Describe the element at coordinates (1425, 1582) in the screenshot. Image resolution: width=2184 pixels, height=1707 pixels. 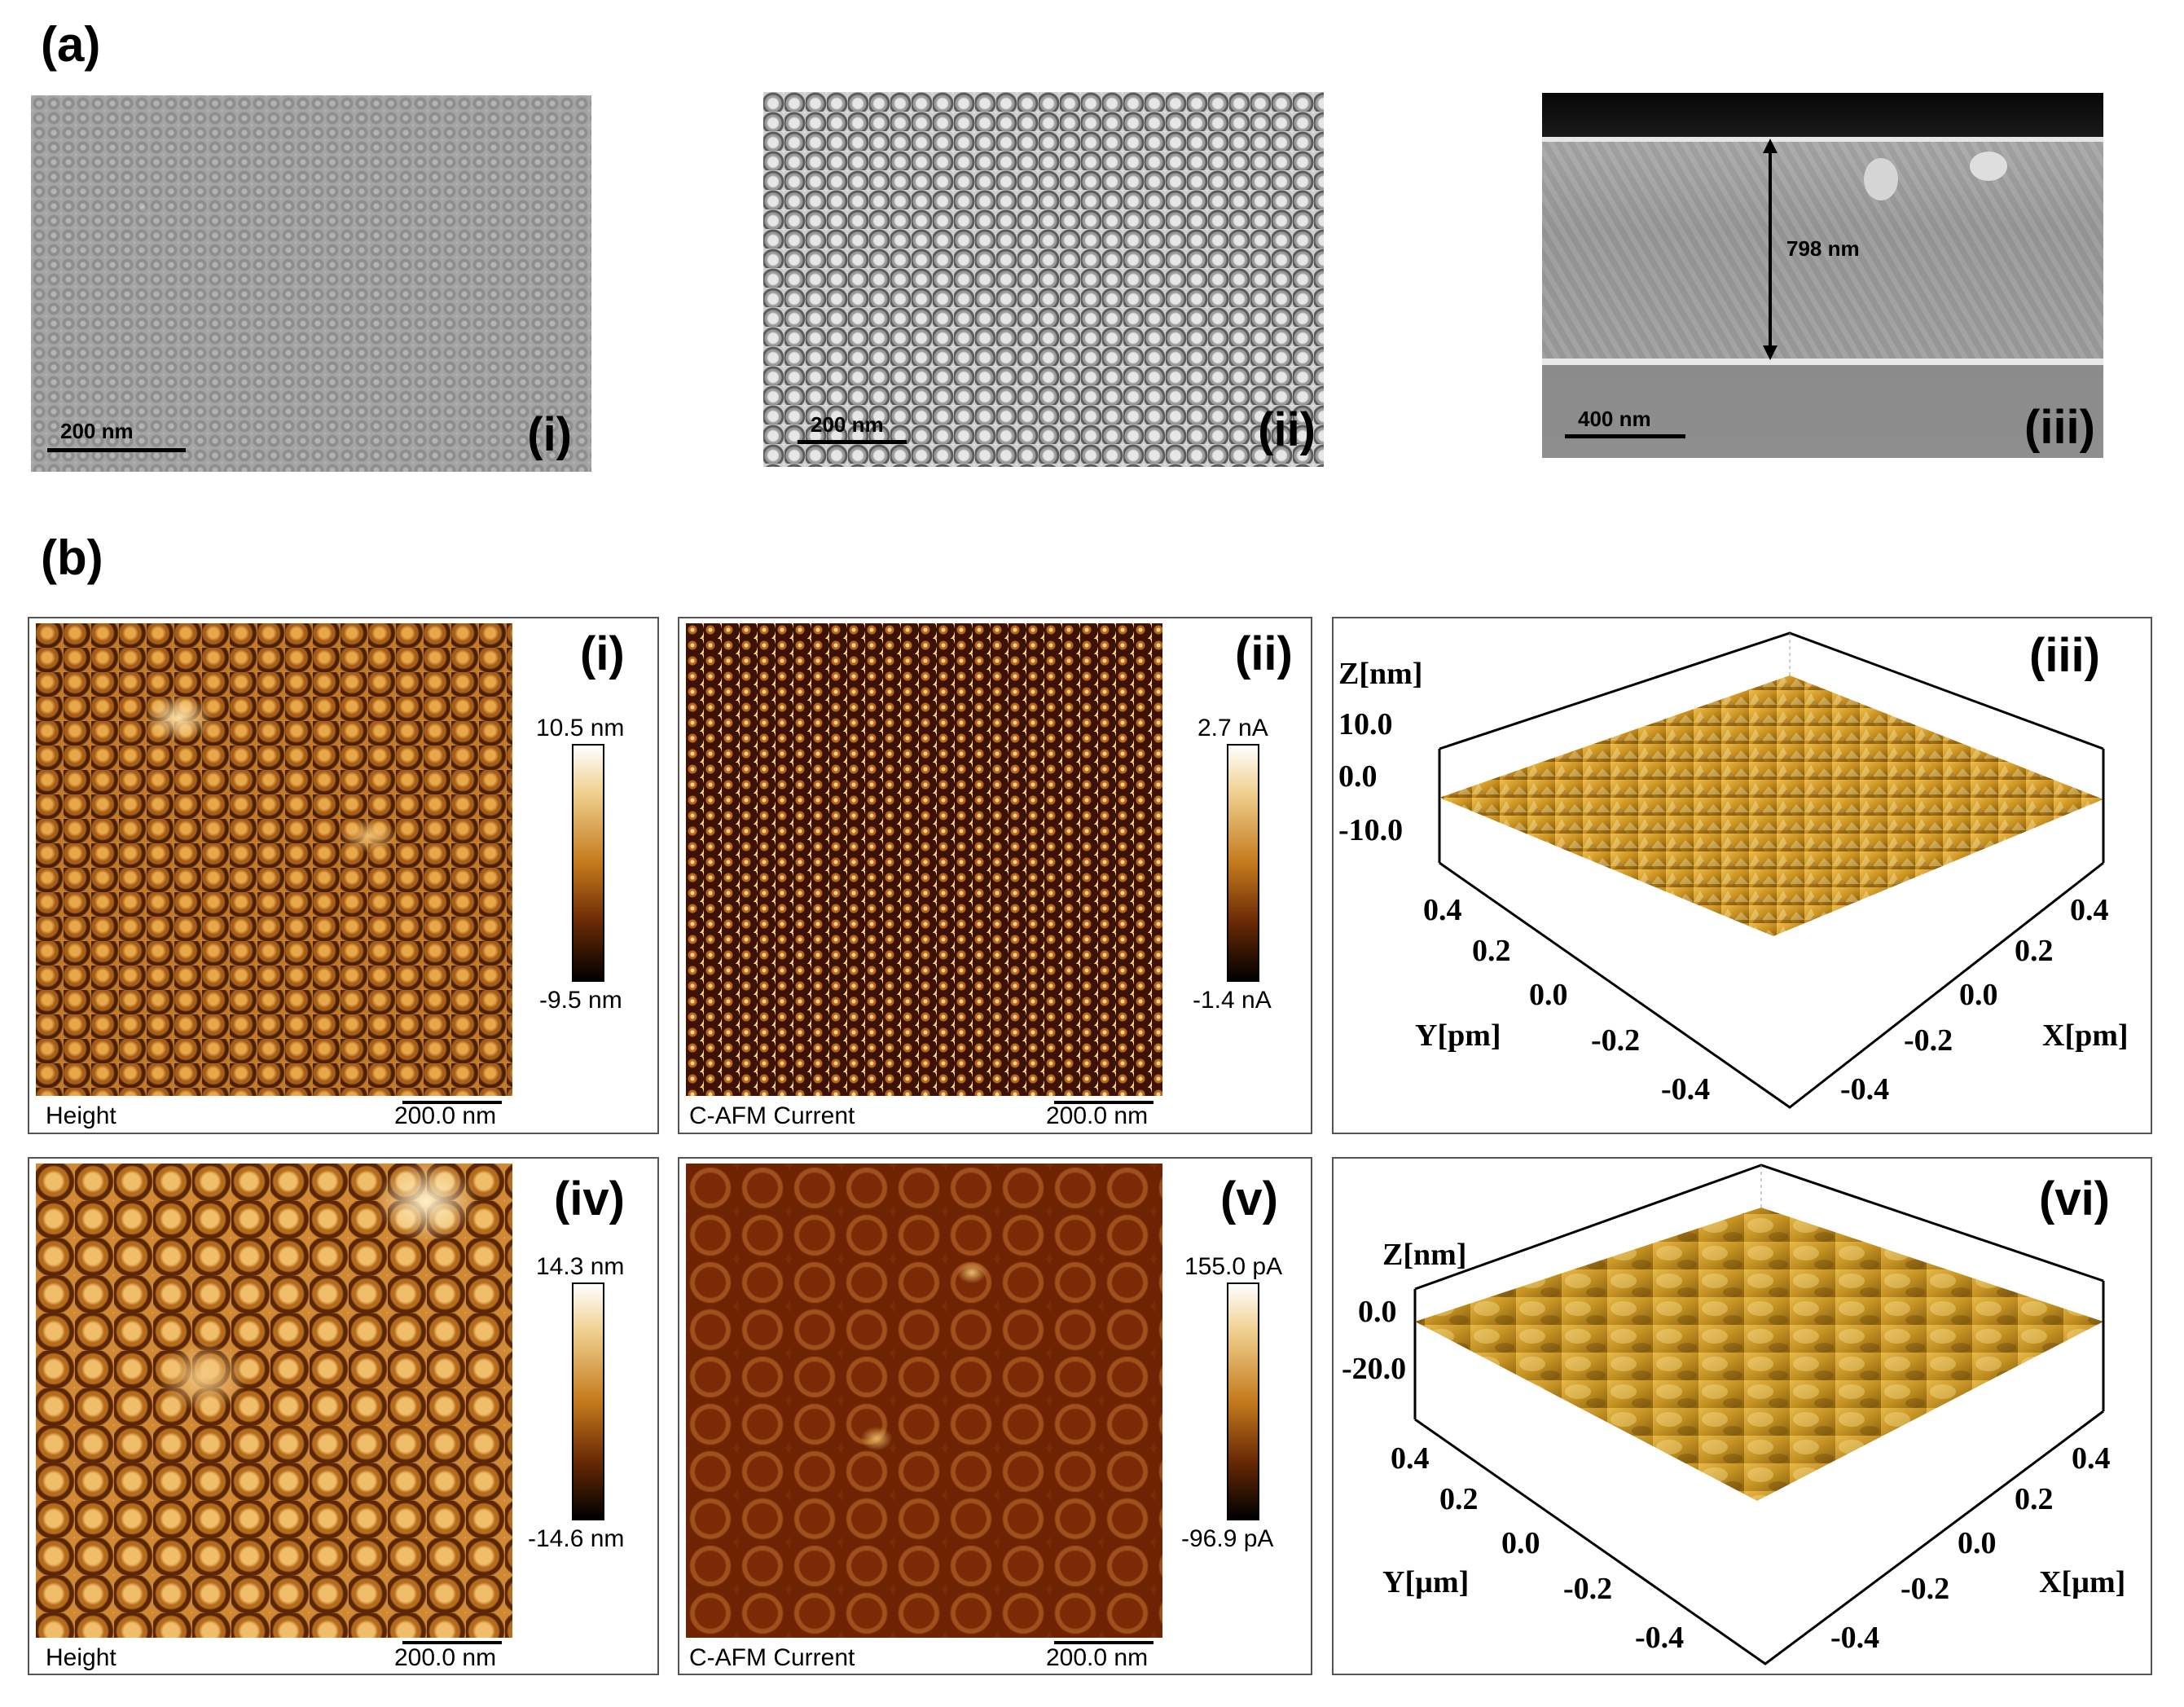
I see `y-axis-label: Y[µm]` at that location.